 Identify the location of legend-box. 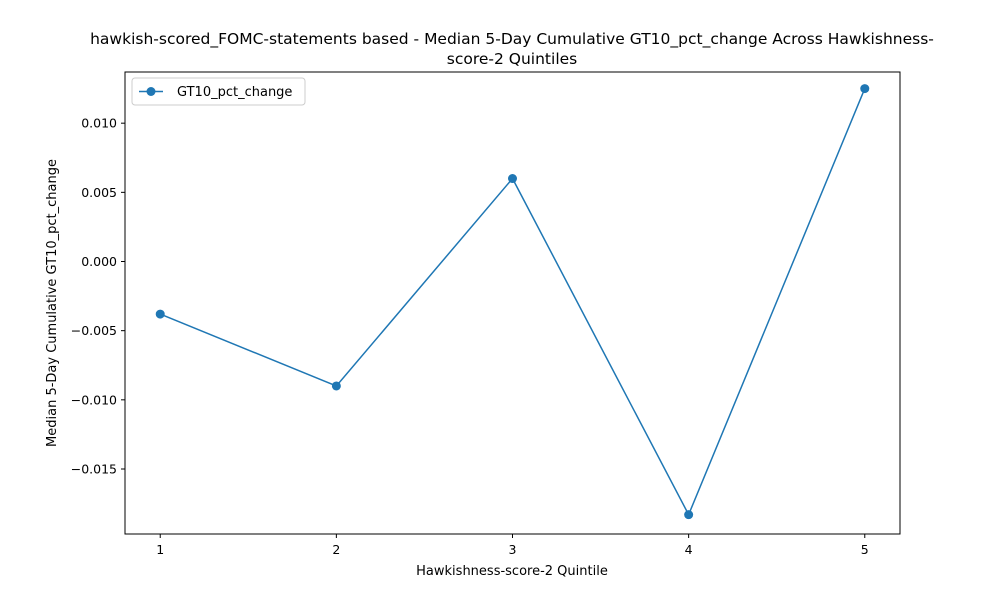
(218, 91).